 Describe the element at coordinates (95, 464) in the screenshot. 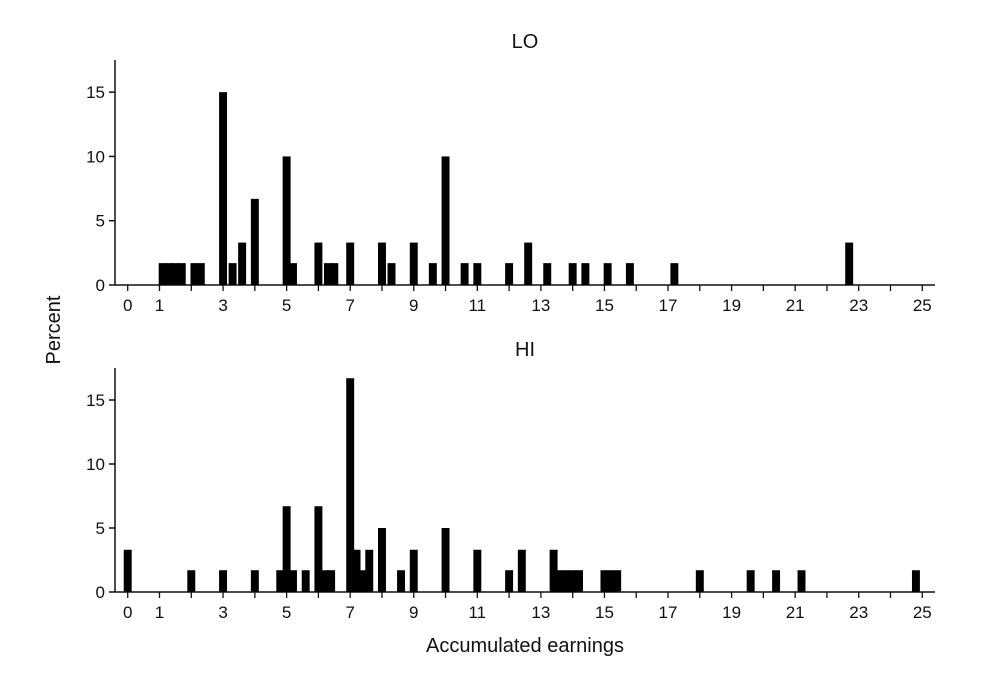

I see `y-tick-label-1-10: 10` at that location.